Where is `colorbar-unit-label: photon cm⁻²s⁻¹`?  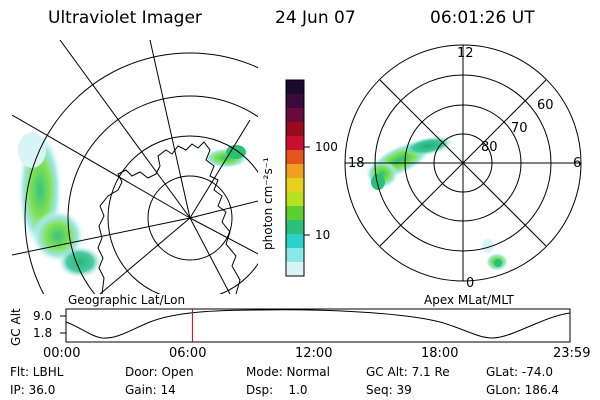 colorbar-unit-label: photon cm⁻²s⁻¹ is located at coordinates (268, 203).